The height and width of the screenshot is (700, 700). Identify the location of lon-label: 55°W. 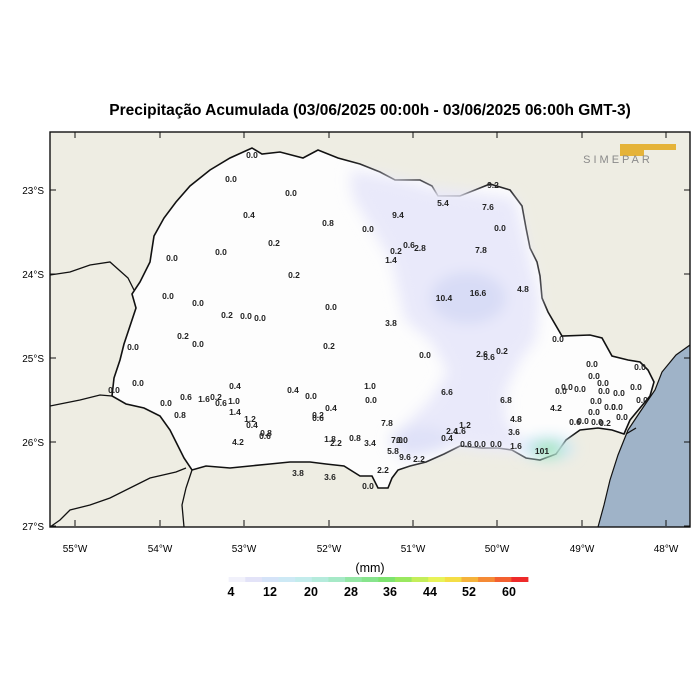
(75, 549).